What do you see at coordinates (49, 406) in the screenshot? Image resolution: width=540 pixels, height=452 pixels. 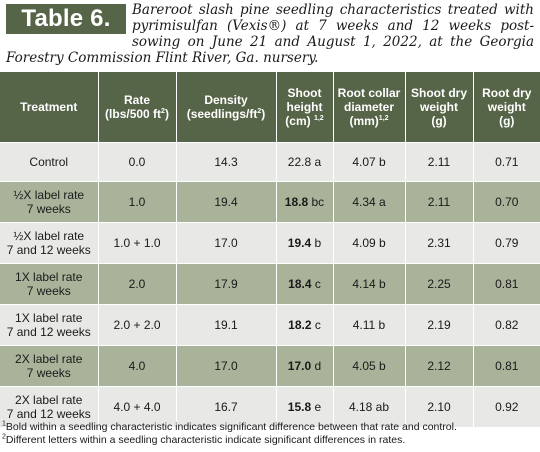 I see `cell-treatment: 2X label rate 7 and 12 weeks` at bounding box center [49, 406].